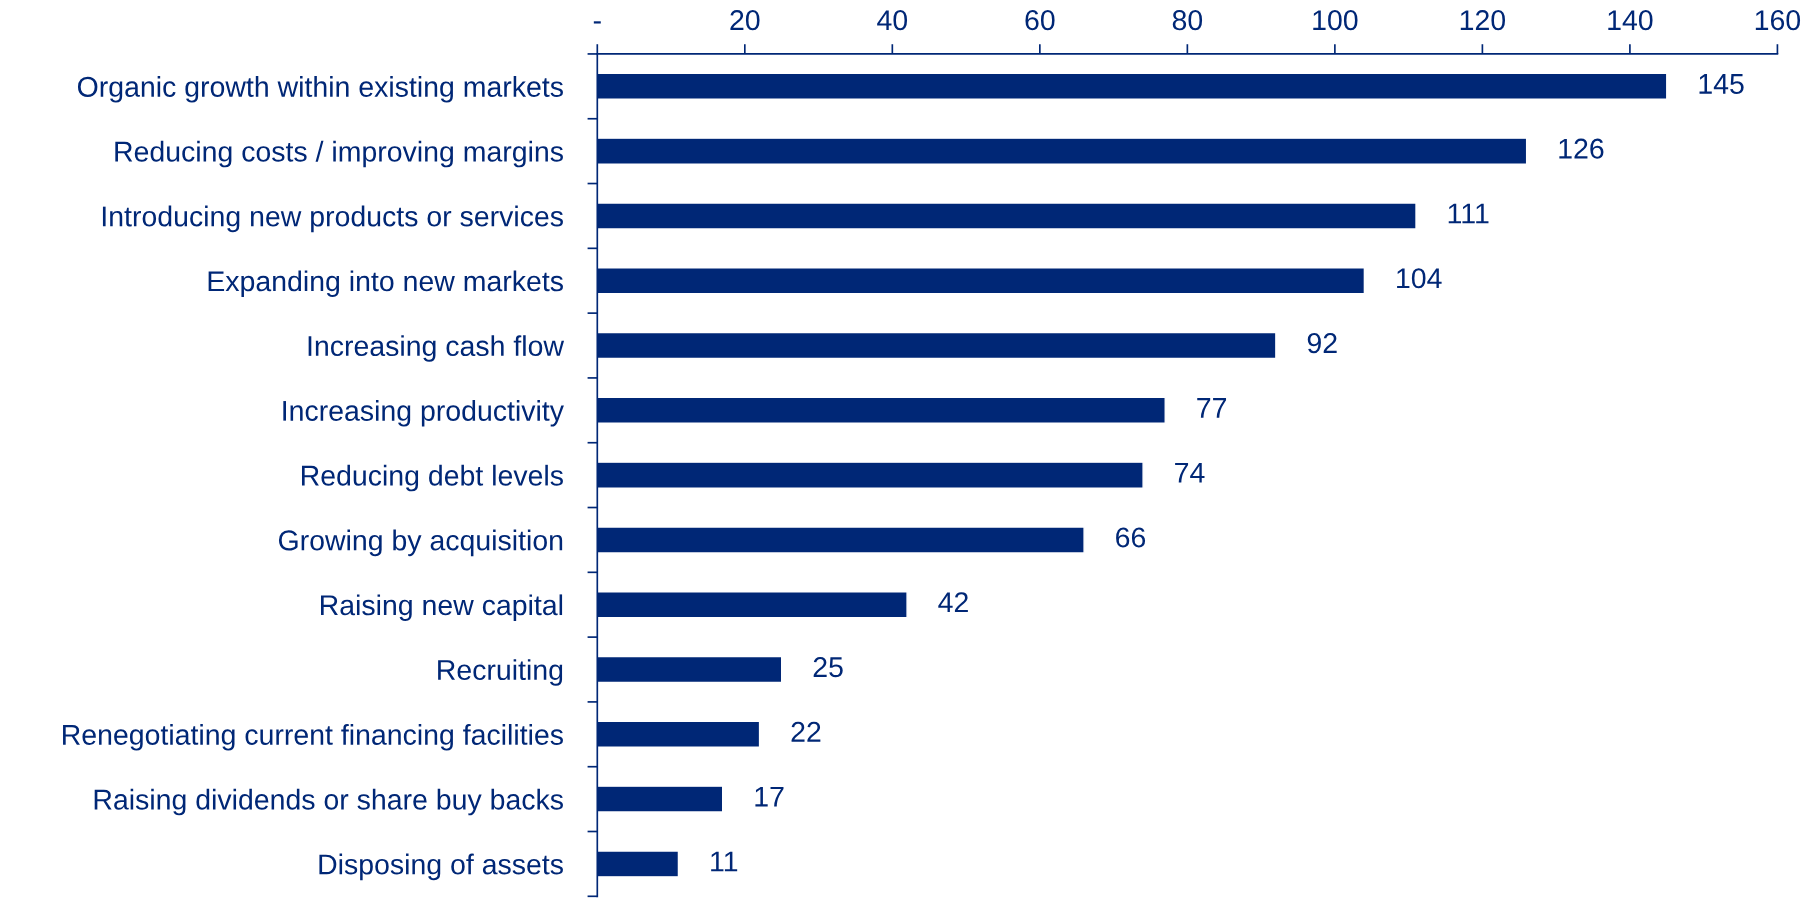 This screenshot has width=1810, height=899. Describe the element at coordinates (432, 478) in the screenshot. I see `y-tick-label: Reducing debt levels` at that location.